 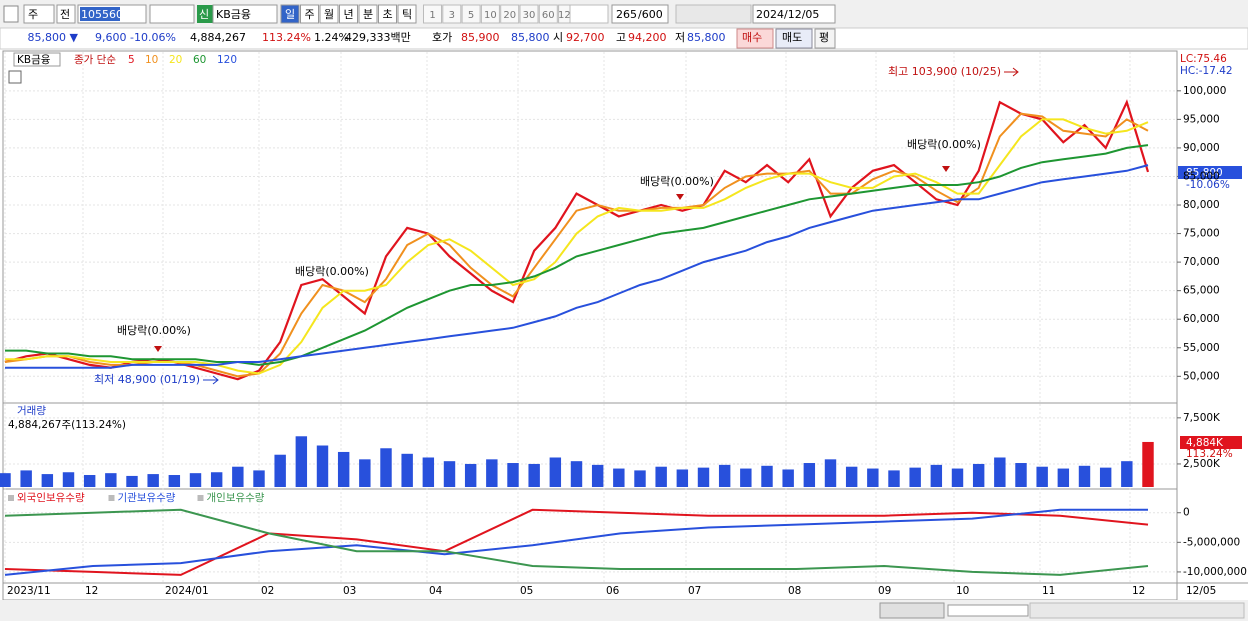 I want to click on lc: LC:75.46, so click(x=1203, y=59).